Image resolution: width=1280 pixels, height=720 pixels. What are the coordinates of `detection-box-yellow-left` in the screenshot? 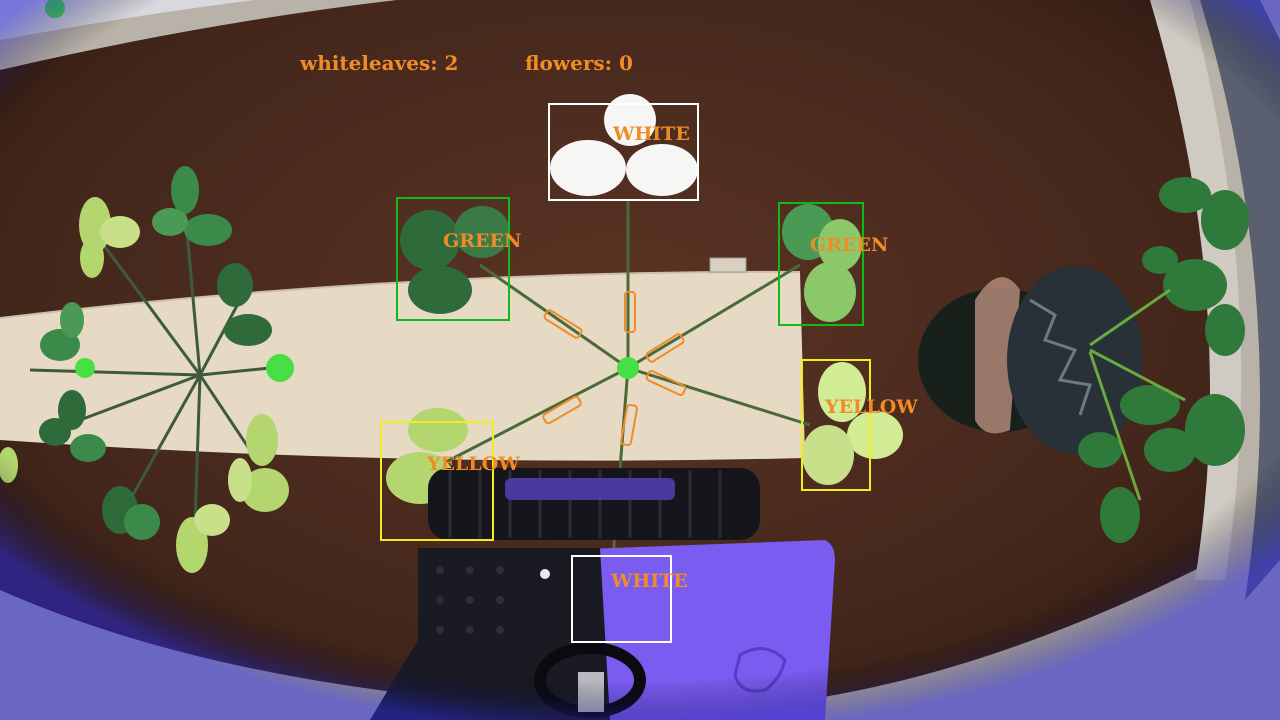 It's located at (437, 481).